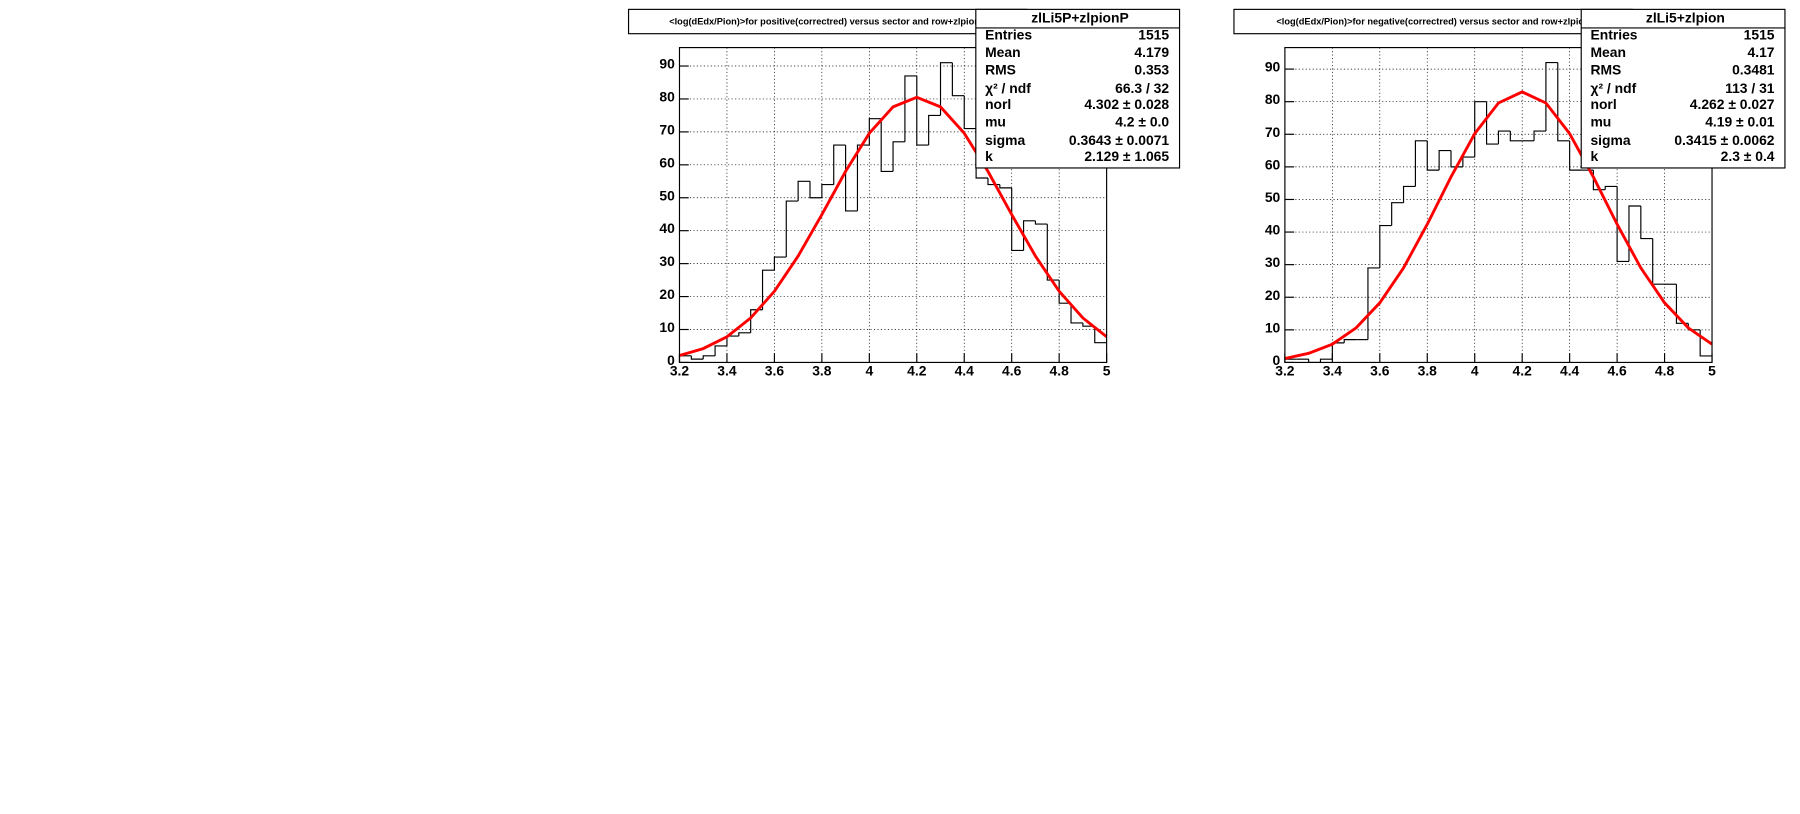 The height and width of the screenshot is (814, 1800). What do you see at coordinates (1119, 140) in the screenshot?
I see `stats-value: 0.3643 ± 0.0071` at bounding box center [1119, 140].